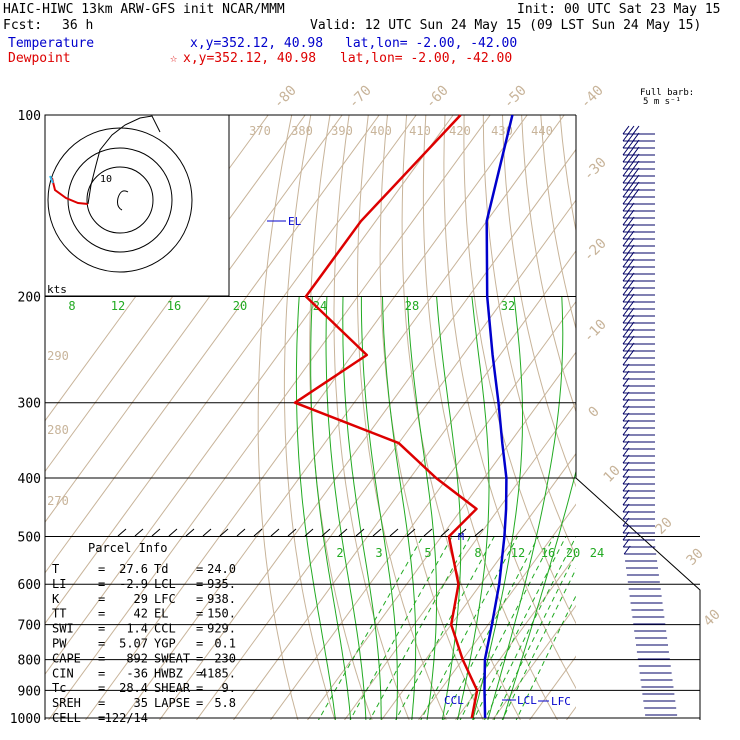 This screenshot has width=740, height=740. I want to click on hodograph-trace-upper, so click(124, 160).